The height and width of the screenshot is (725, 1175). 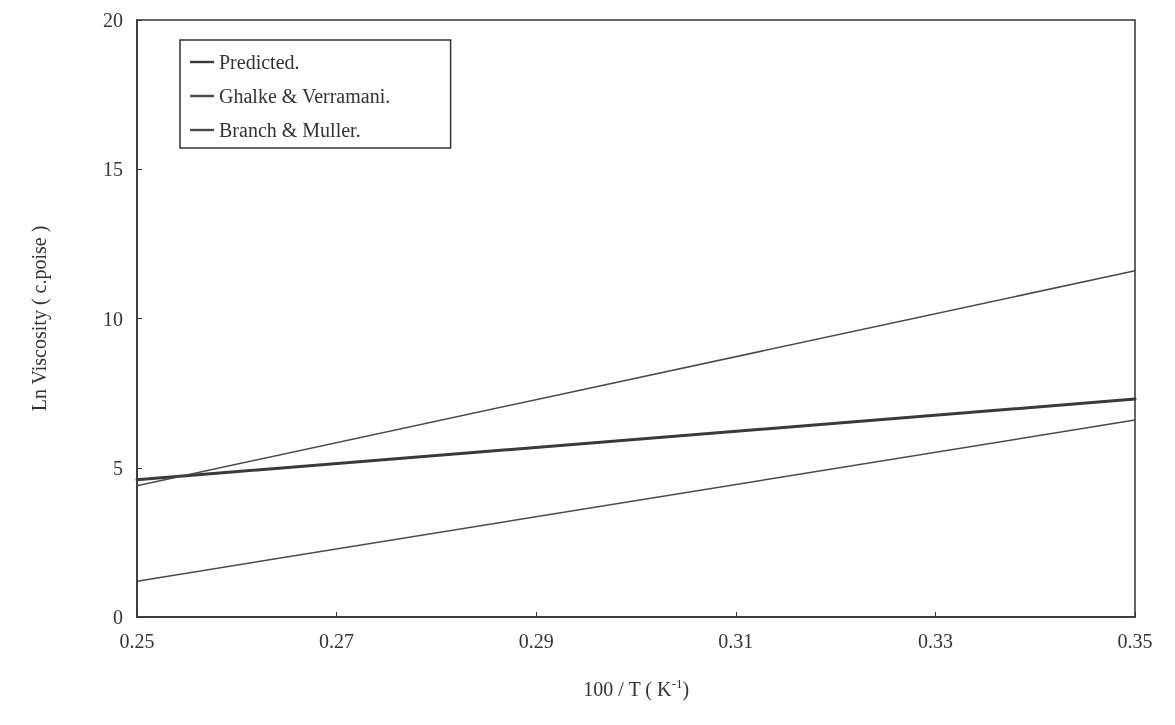 What do you see at coordinates (113, 318) in the screenshot?
I see `y-tick-label: 10` at bounding box center [113, 318].